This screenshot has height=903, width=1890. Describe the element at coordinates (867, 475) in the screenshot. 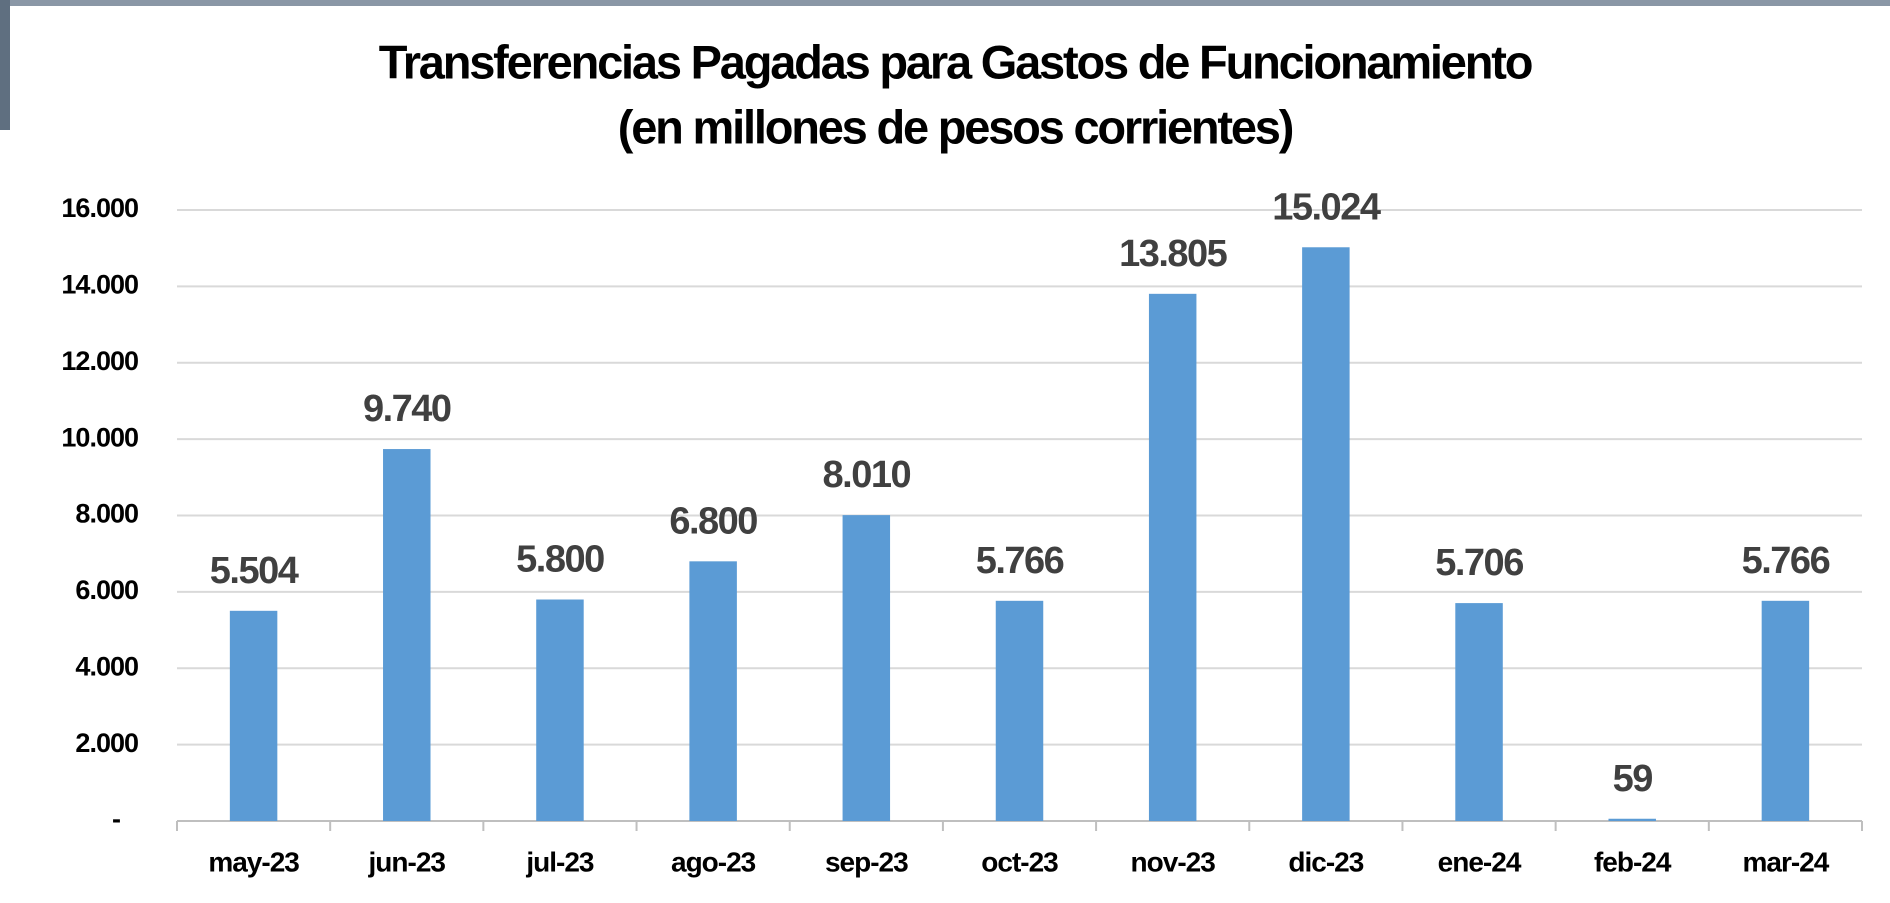

I see `value-label: 8.010` at that location.